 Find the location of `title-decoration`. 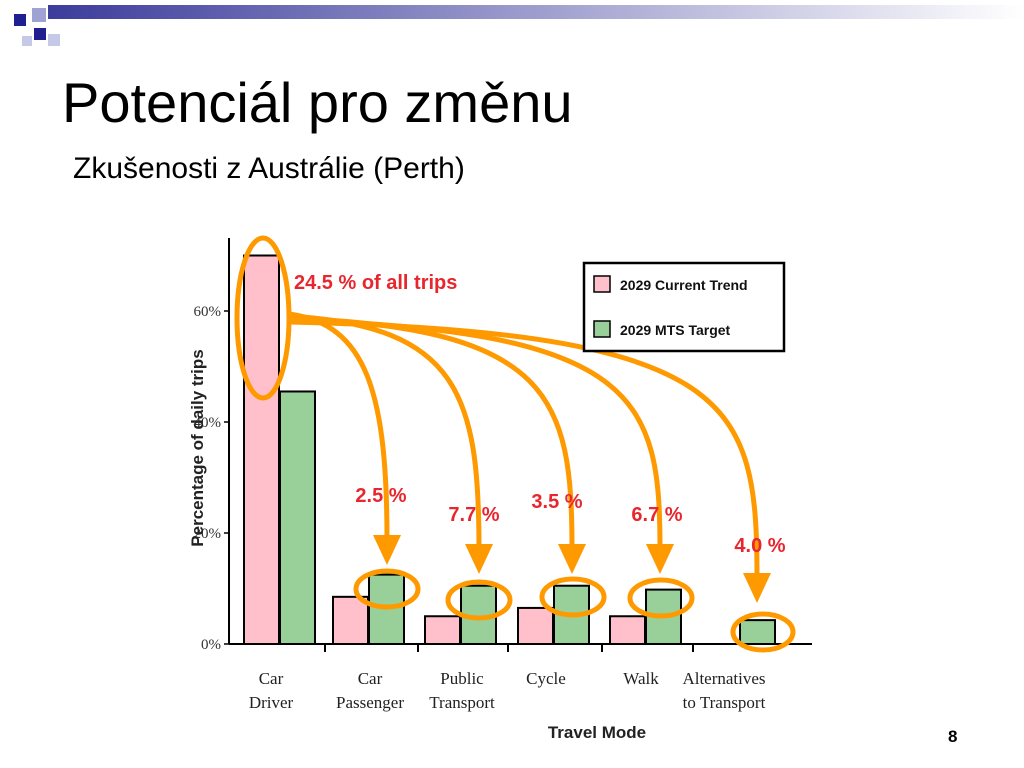

title-decoration is located at coordinates (519, 25).